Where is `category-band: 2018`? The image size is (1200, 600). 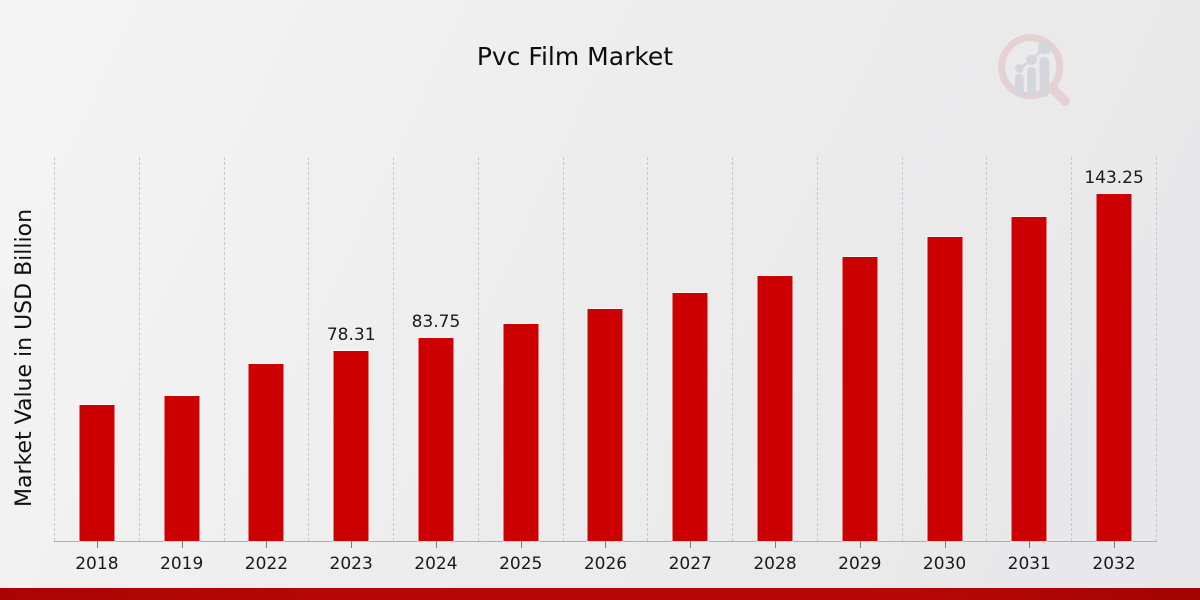 category-band: 2018 is located at coordinates (96, 365).